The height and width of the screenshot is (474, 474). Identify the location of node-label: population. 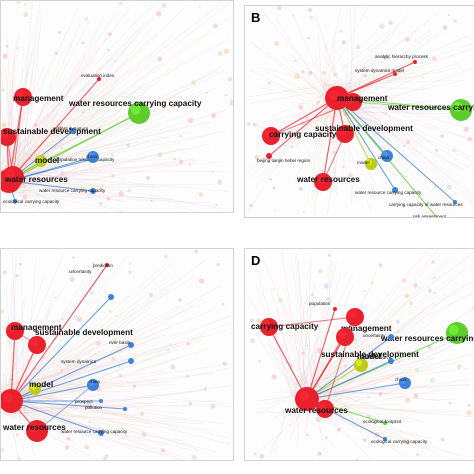
(320, 303).